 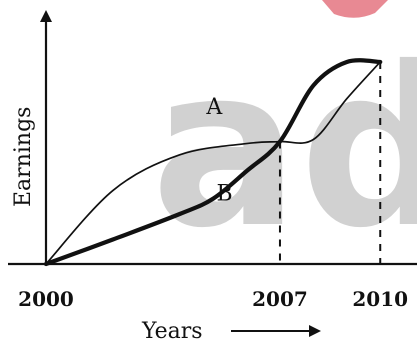 What do you see at coordinates (46, 16) in the screenshot?
I see `y-axis-arrow` at bounding box center [46, 16].